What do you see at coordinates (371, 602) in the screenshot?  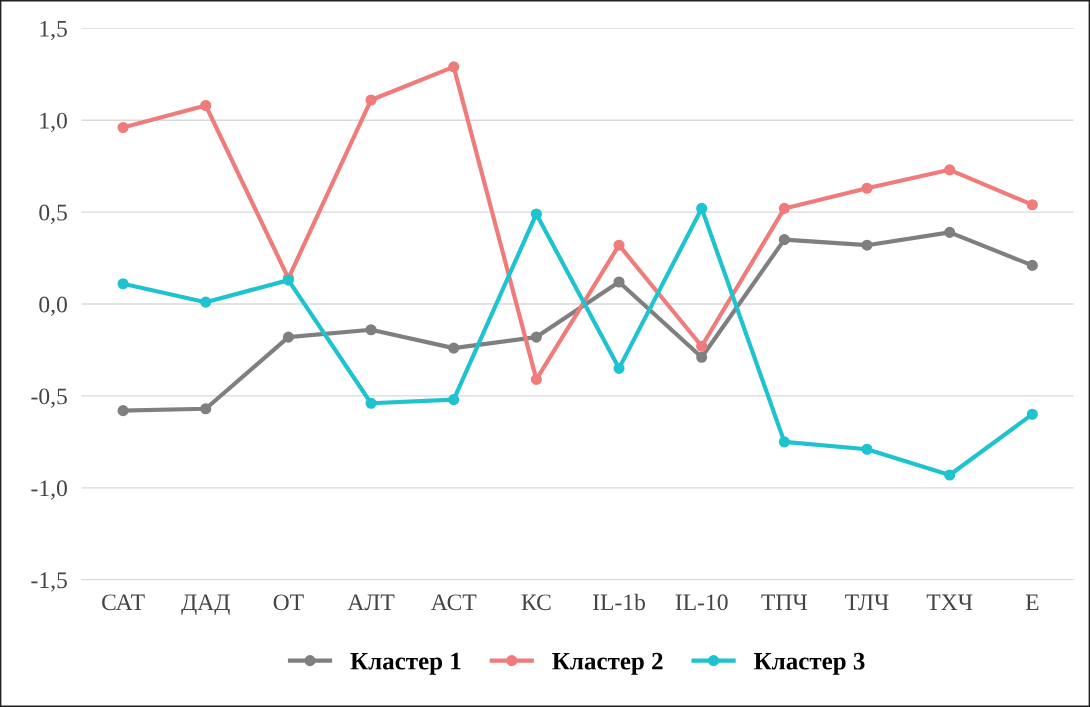 I see `x-tick-label: АЛТ` at bounding box center [371, 602].